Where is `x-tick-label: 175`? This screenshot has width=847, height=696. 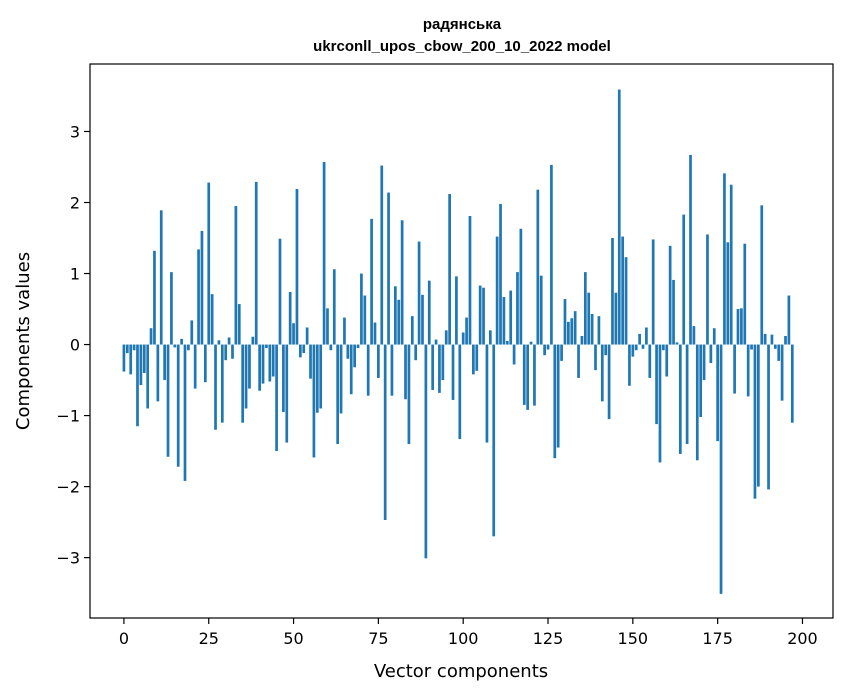 x-tick-label: 175 is located at coordinates (717, 638).